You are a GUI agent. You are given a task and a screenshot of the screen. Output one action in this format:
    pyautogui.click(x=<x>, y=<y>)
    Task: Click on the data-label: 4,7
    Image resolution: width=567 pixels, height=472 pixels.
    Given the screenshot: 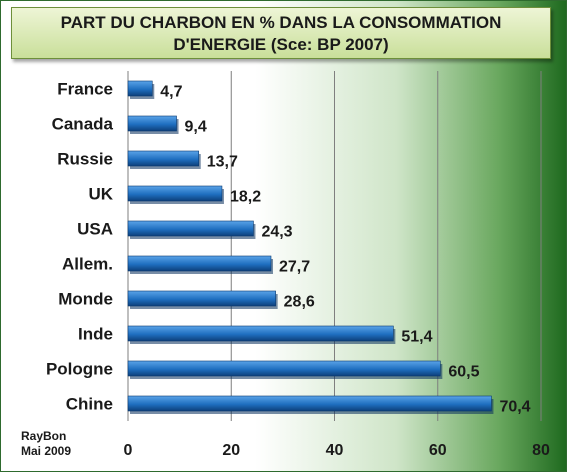 What is the action you would take?
    pyautogui.click(x=171, y=92)
    